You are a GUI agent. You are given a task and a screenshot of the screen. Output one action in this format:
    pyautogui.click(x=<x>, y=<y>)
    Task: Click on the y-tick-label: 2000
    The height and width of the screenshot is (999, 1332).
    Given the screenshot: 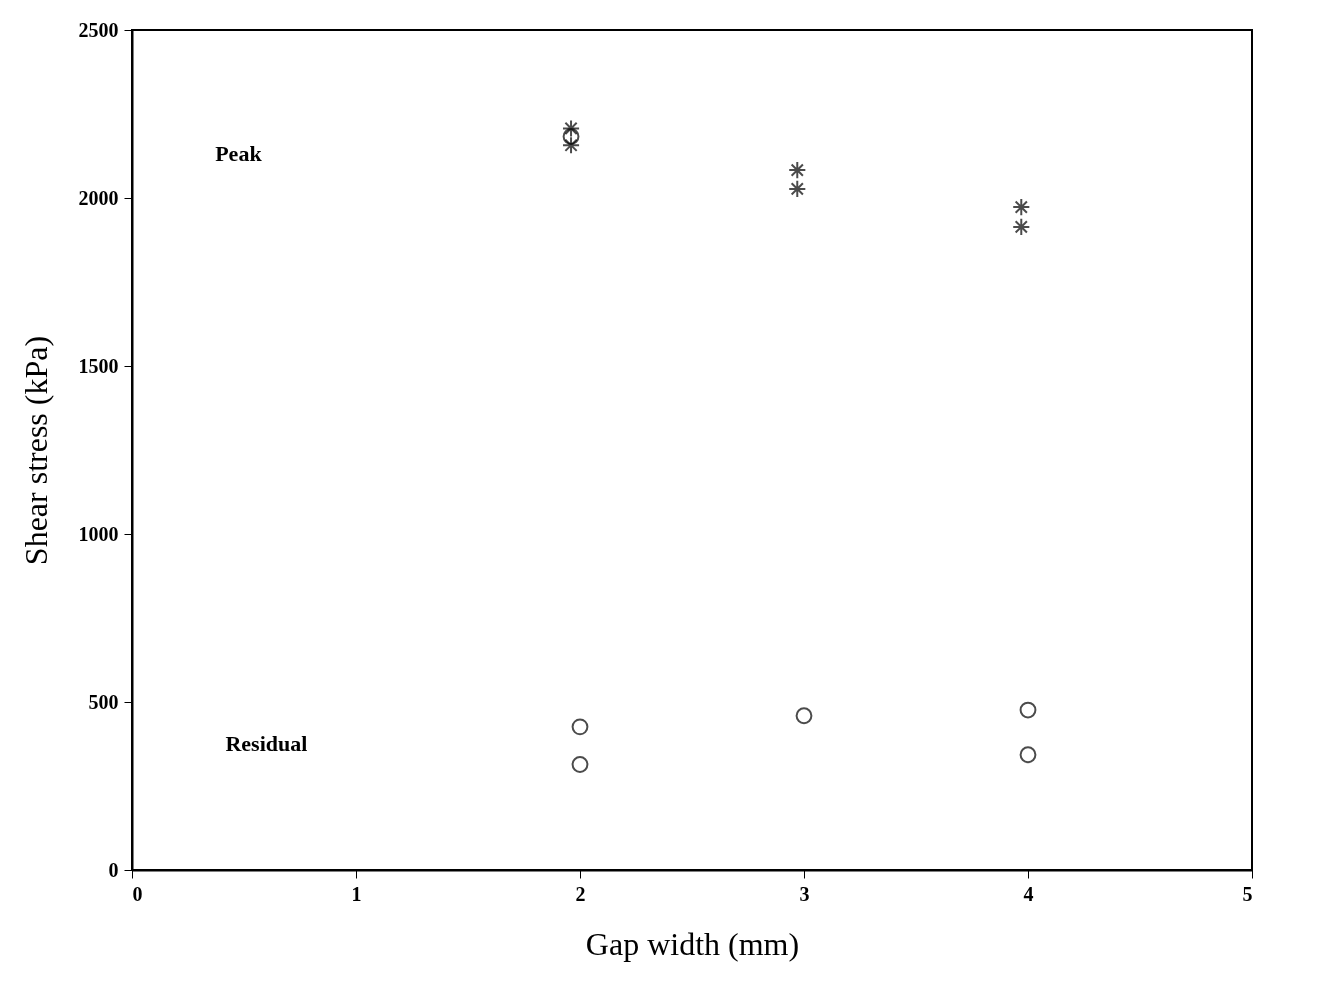 What is the action you would take?
    pyautogui.click(x=98, y=197)
    